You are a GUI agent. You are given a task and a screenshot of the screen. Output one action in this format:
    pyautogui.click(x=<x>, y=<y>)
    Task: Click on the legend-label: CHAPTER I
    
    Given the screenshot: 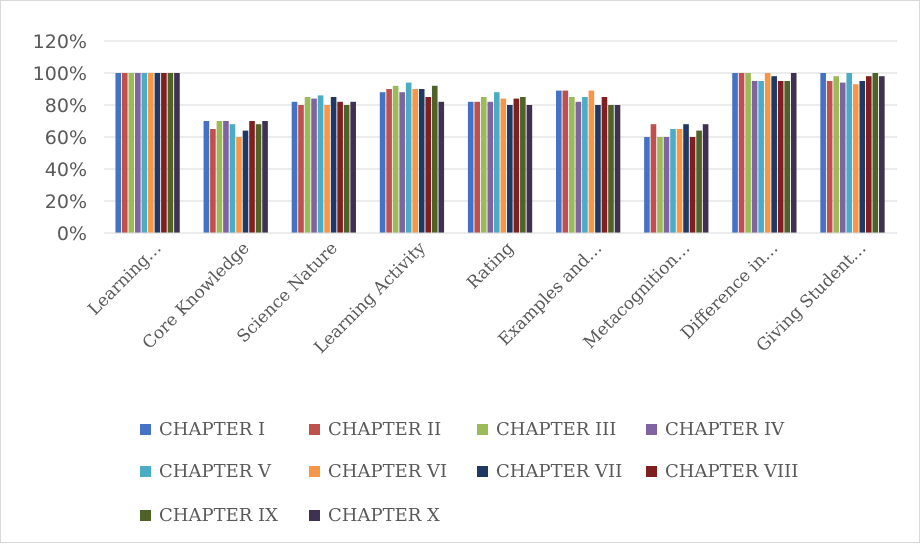 What is the action you would take?
    pyautogui.click(x=212, y=429)
    